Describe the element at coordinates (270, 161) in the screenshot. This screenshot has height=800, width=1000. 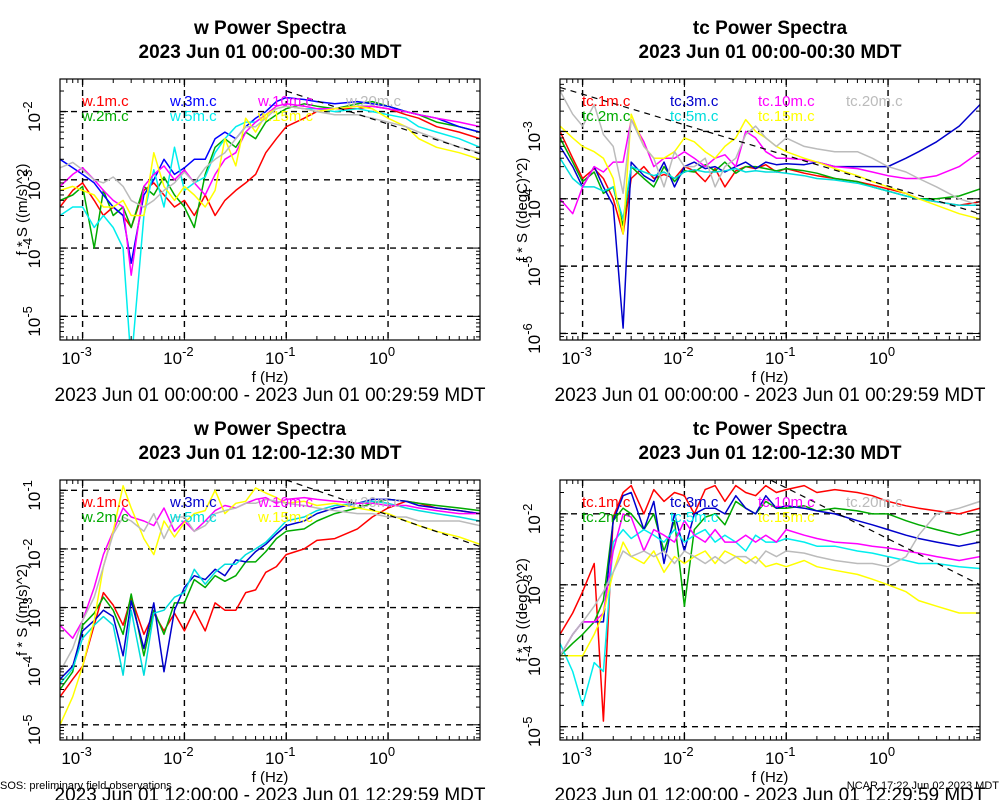
I see `series-line-w.15m.c` at that location.